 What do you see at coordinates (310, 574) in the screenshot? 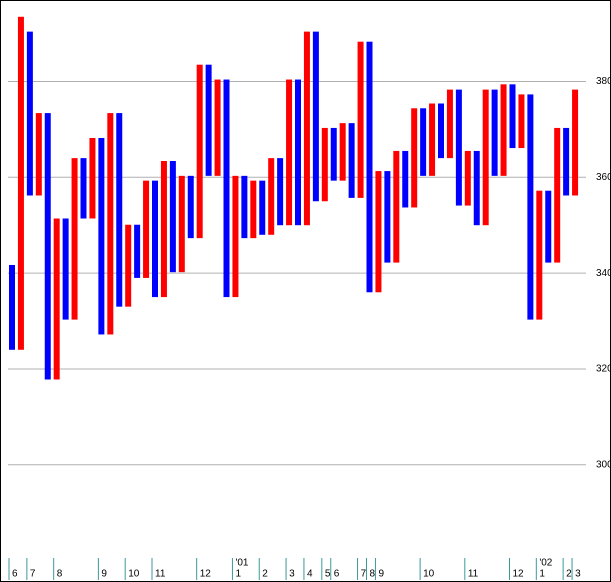
I see `x-tick-label: 4` at bounding box center [310, 574].